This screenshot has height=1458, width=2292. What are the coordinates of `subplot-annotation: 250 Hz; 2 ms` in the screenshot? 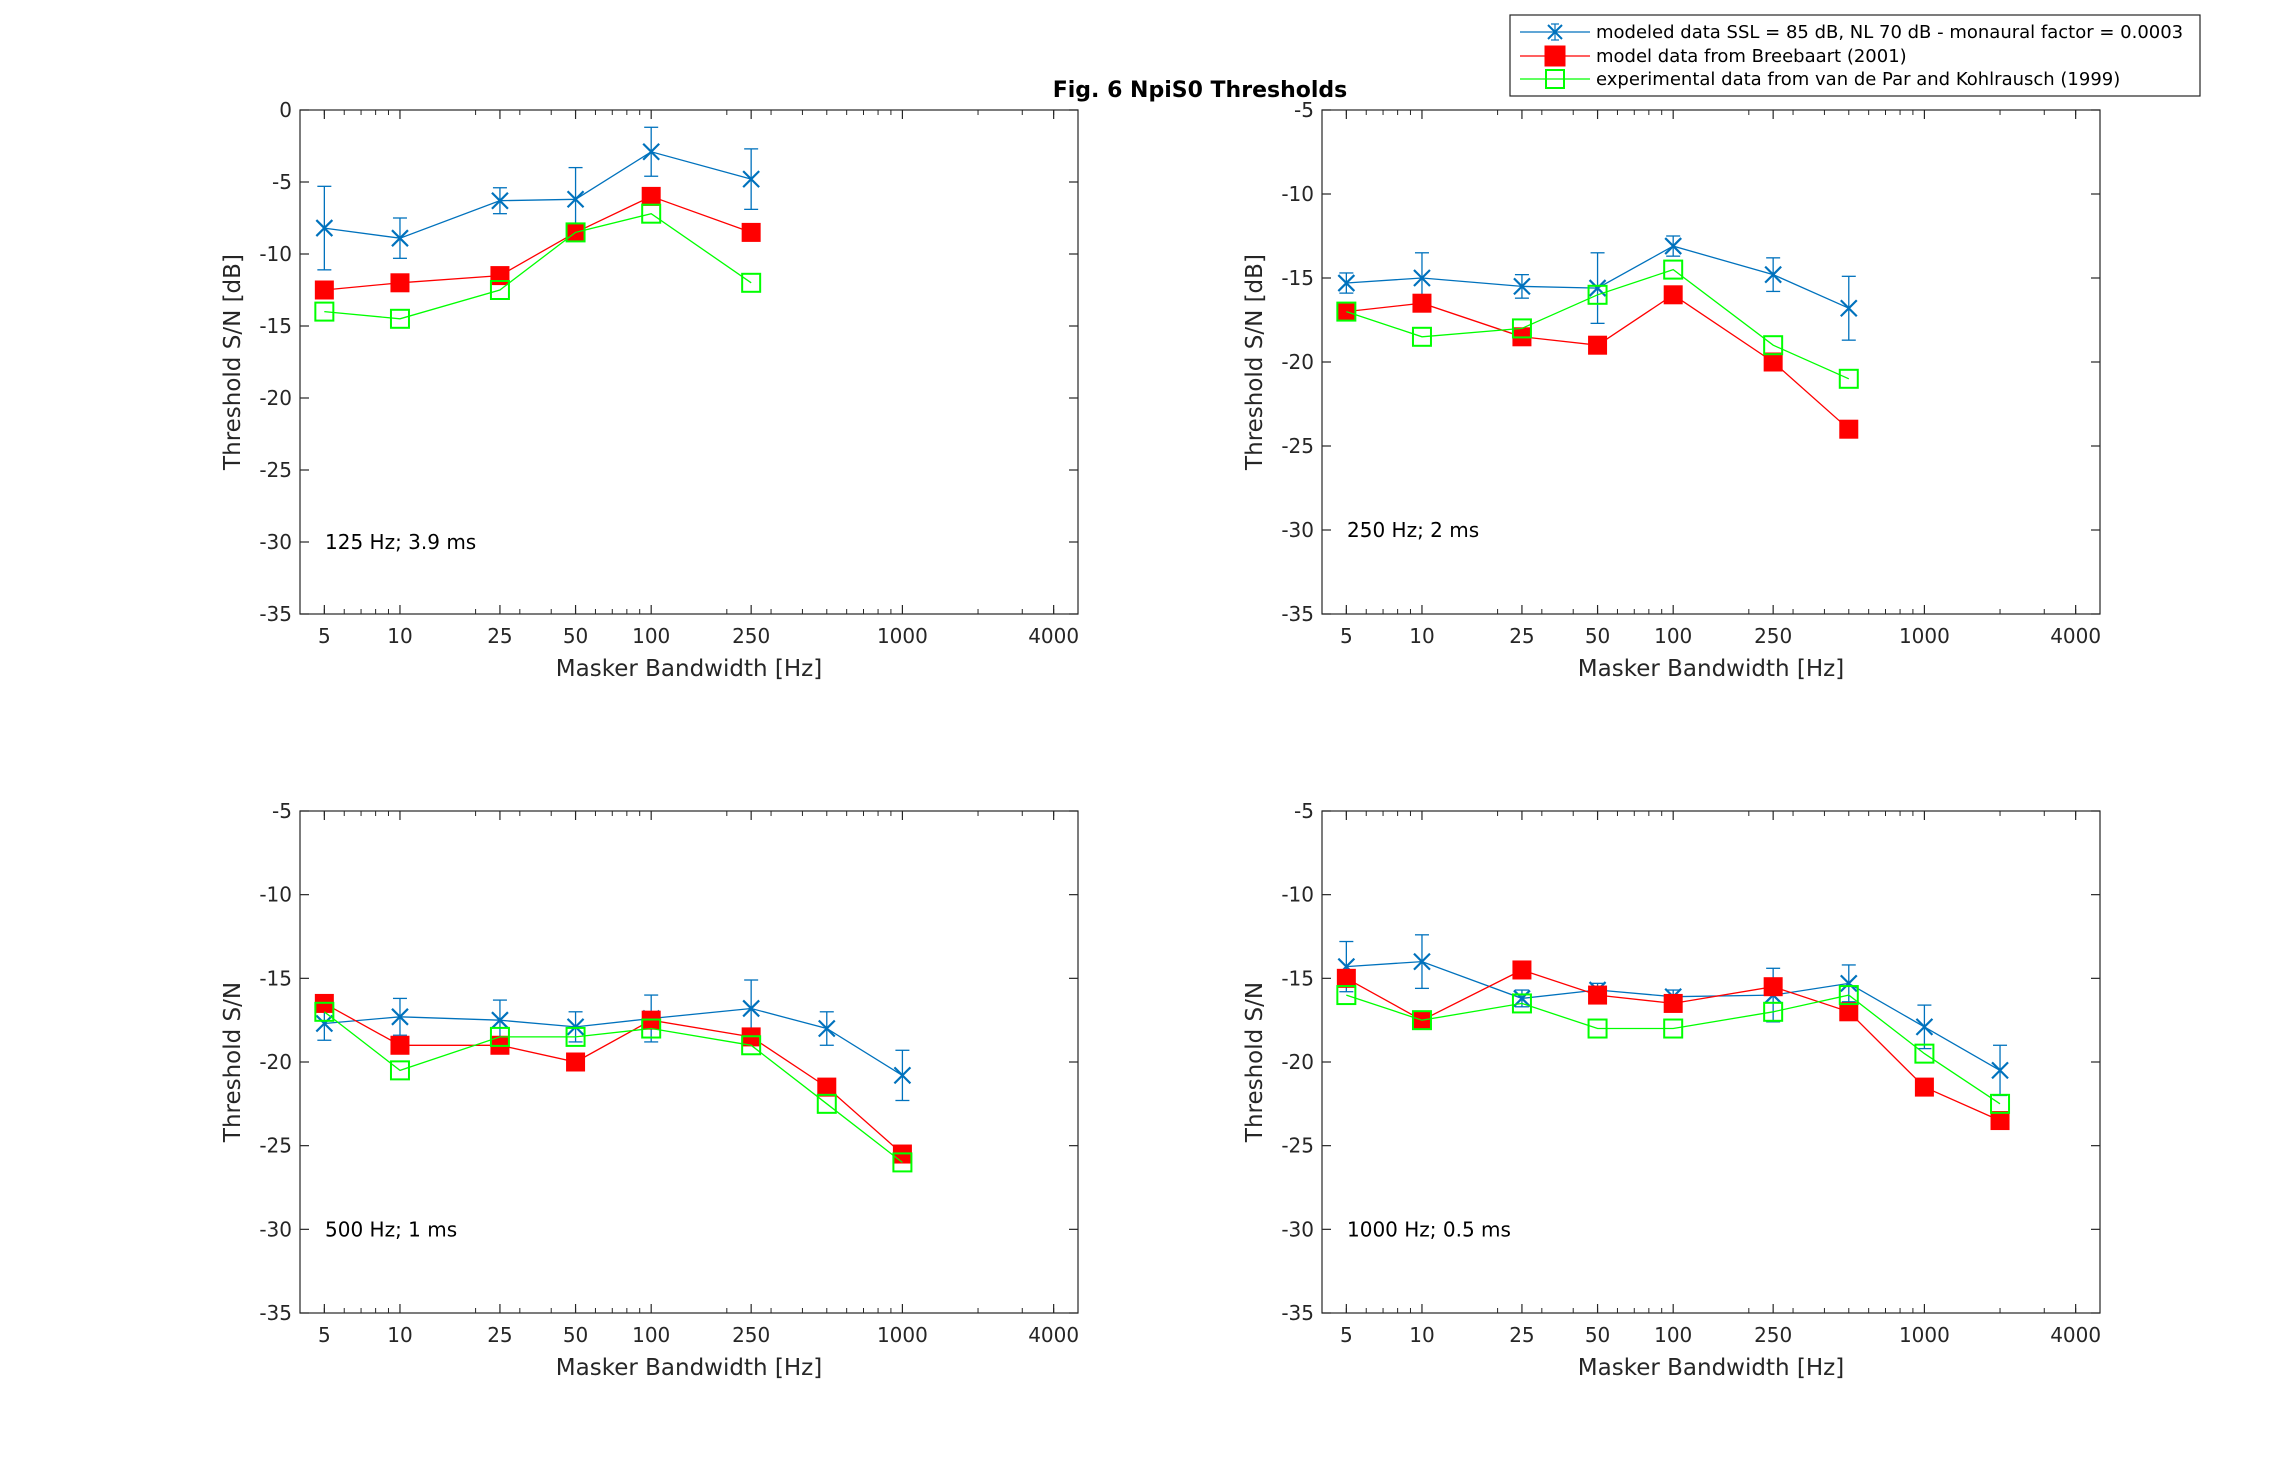 It's located at (1413, 530).